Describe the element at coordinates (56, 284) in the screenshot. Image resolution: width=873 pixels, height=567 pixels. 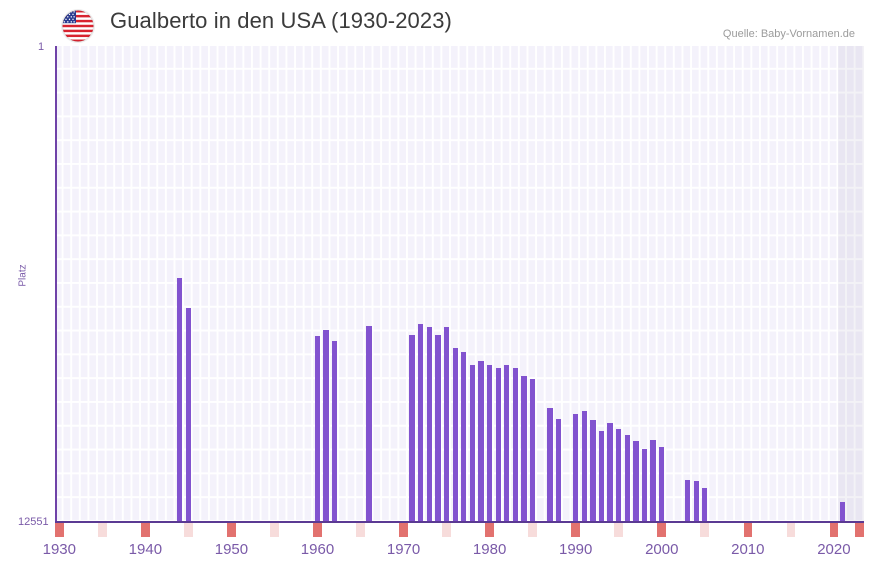
I see `y-axis-line` at that location.